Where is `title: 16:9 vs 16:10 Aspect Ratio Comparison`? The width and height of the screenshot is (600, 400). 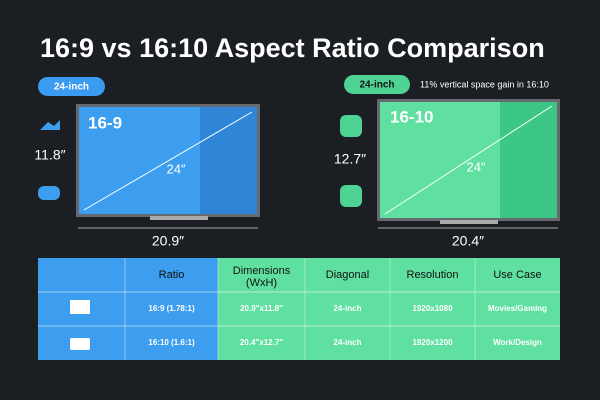 title: 16:9 vs 16:10 Aspect Ratio Comparison is located at coordinates (292, 48).